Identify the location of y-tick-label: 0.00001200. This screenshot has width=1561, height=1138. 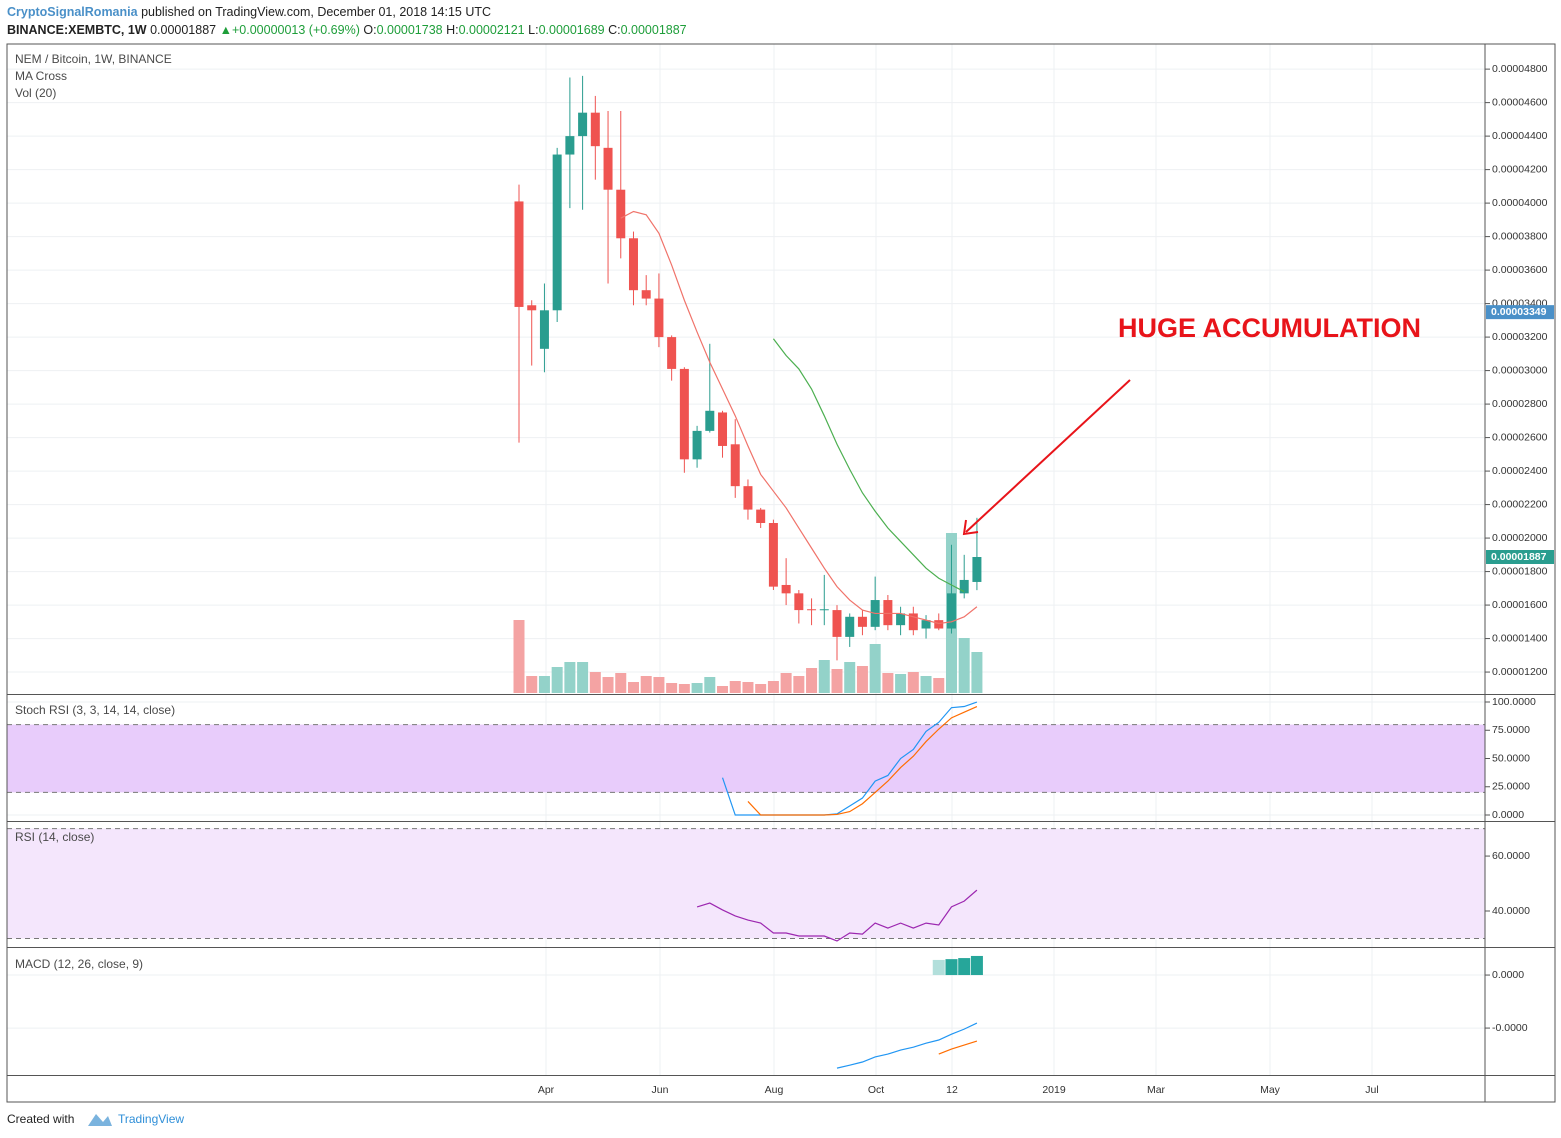
(1520, 672).